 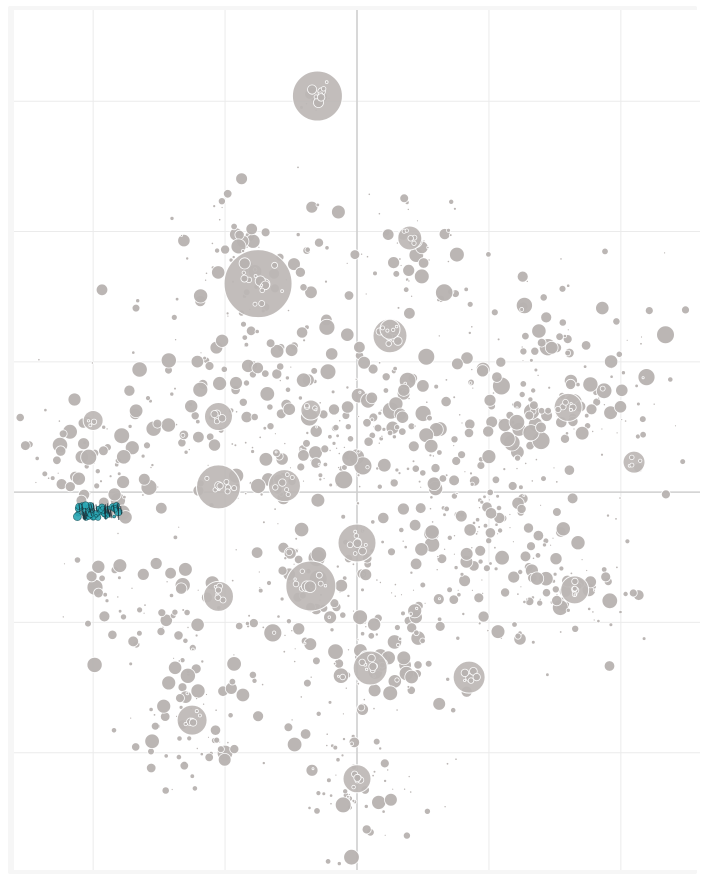 I want to click on highlighted-cluster, so click(x=98, y=511).